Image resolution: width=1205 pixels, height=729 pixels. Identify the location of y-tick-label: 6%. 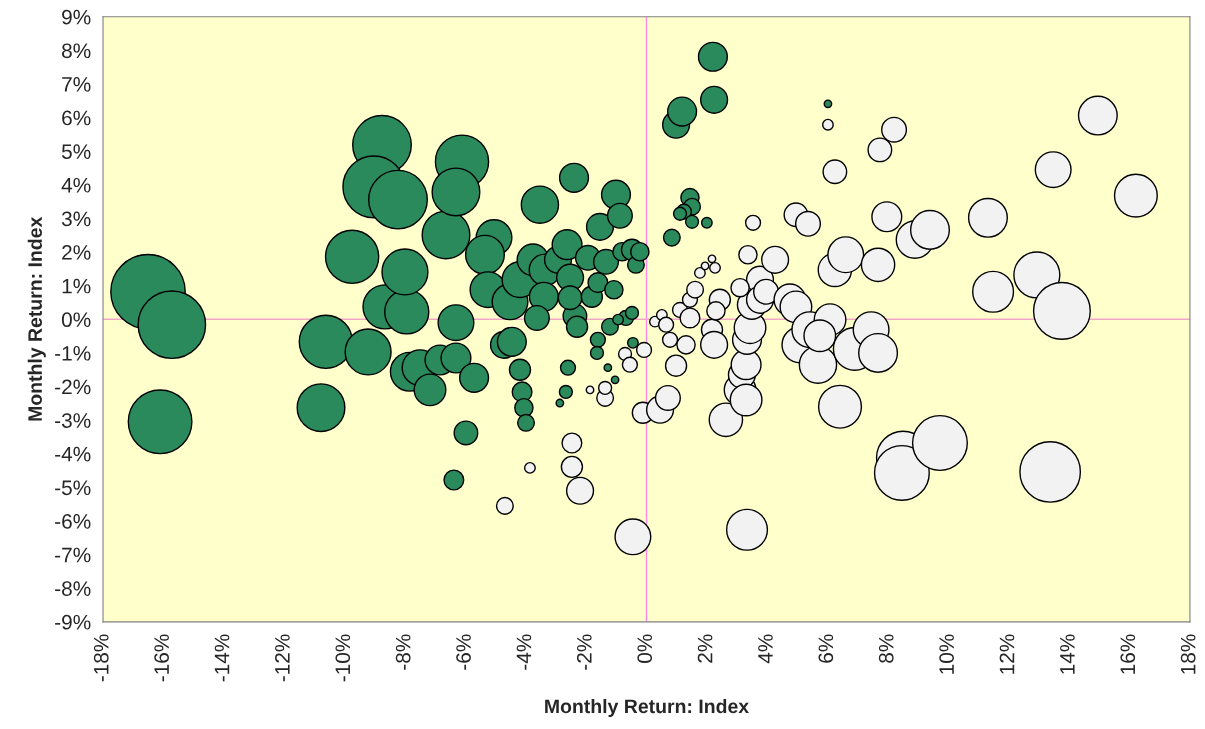
(76, 118).